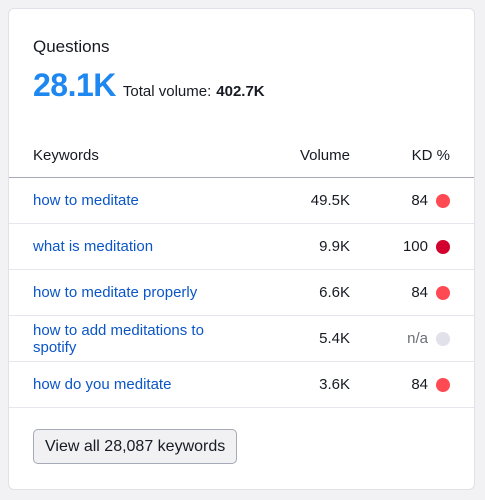 This screenshot has height=500, width=485. What do you see at coordinates (415, 246) in the screenshot?
I see `kd-value: 100` at bounding box center [415, 246].